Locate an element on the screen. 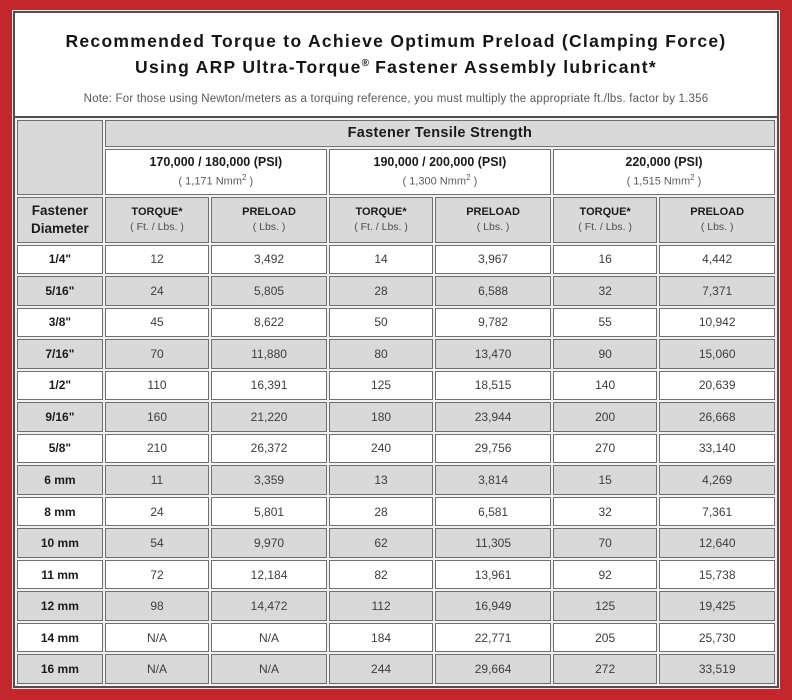  torque-cell: 72 is located at coordinates (157, 574).